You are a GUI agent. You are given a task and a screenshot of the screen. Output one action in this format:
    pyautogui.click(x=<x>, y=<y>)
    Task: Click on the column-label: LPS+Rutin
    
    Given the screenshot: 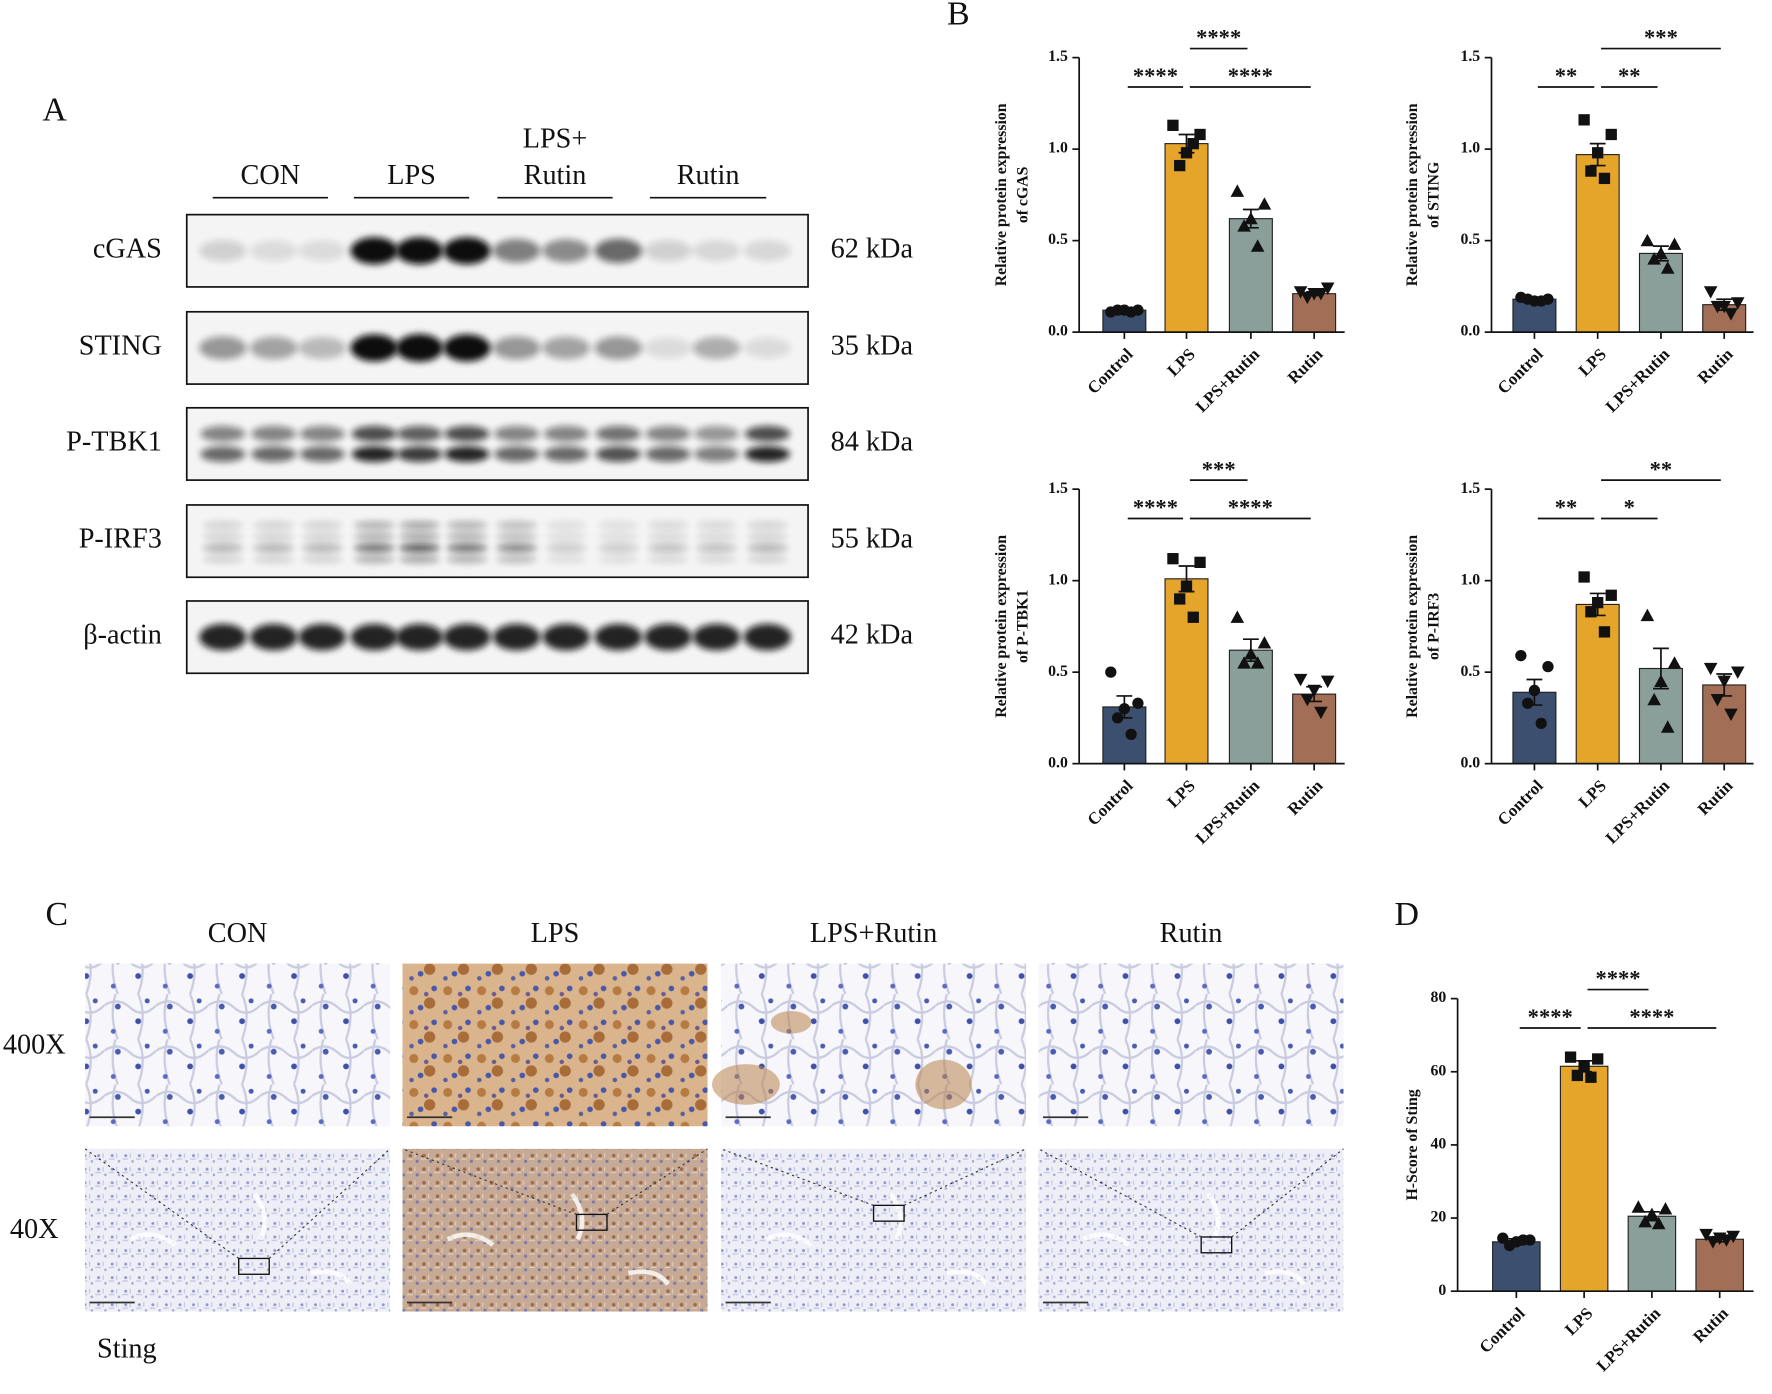 What is the action you would take?
    pyautogui.click(x=873, y=933)
    